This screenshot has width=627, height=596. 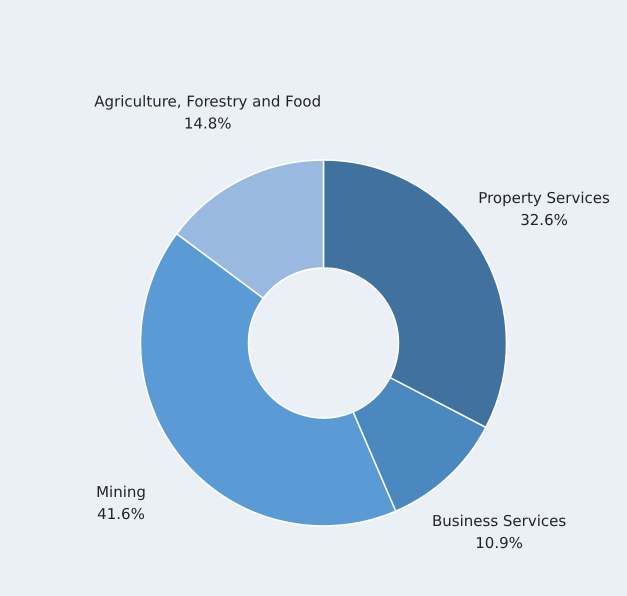 What do you see at coordinates (499, 521) in the screenshot?
I see `slice-label: Business Services` at bounding box center [499, 521].